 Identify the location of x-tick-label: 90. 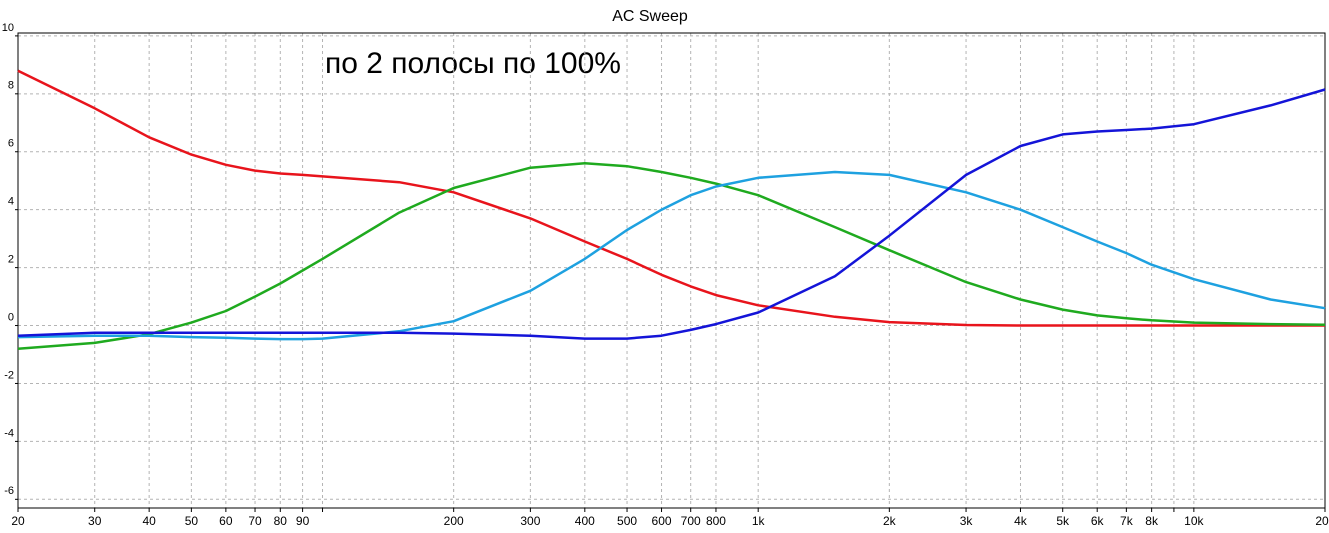
(303, 521).